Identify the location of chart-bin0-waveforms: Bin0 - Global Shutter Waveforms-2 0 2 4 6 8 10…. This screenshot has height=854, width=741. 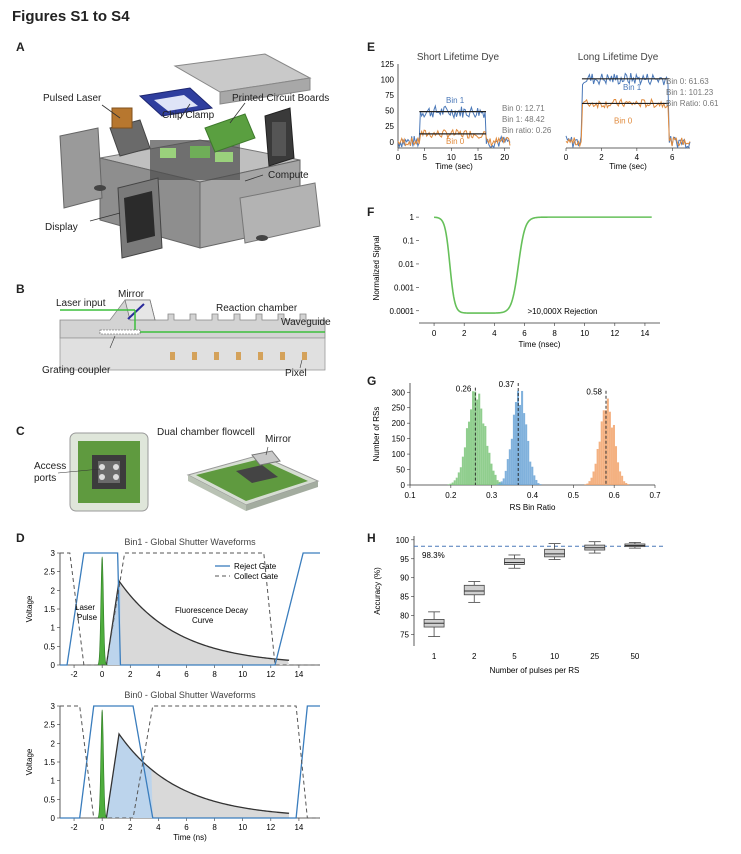
(172, 766).